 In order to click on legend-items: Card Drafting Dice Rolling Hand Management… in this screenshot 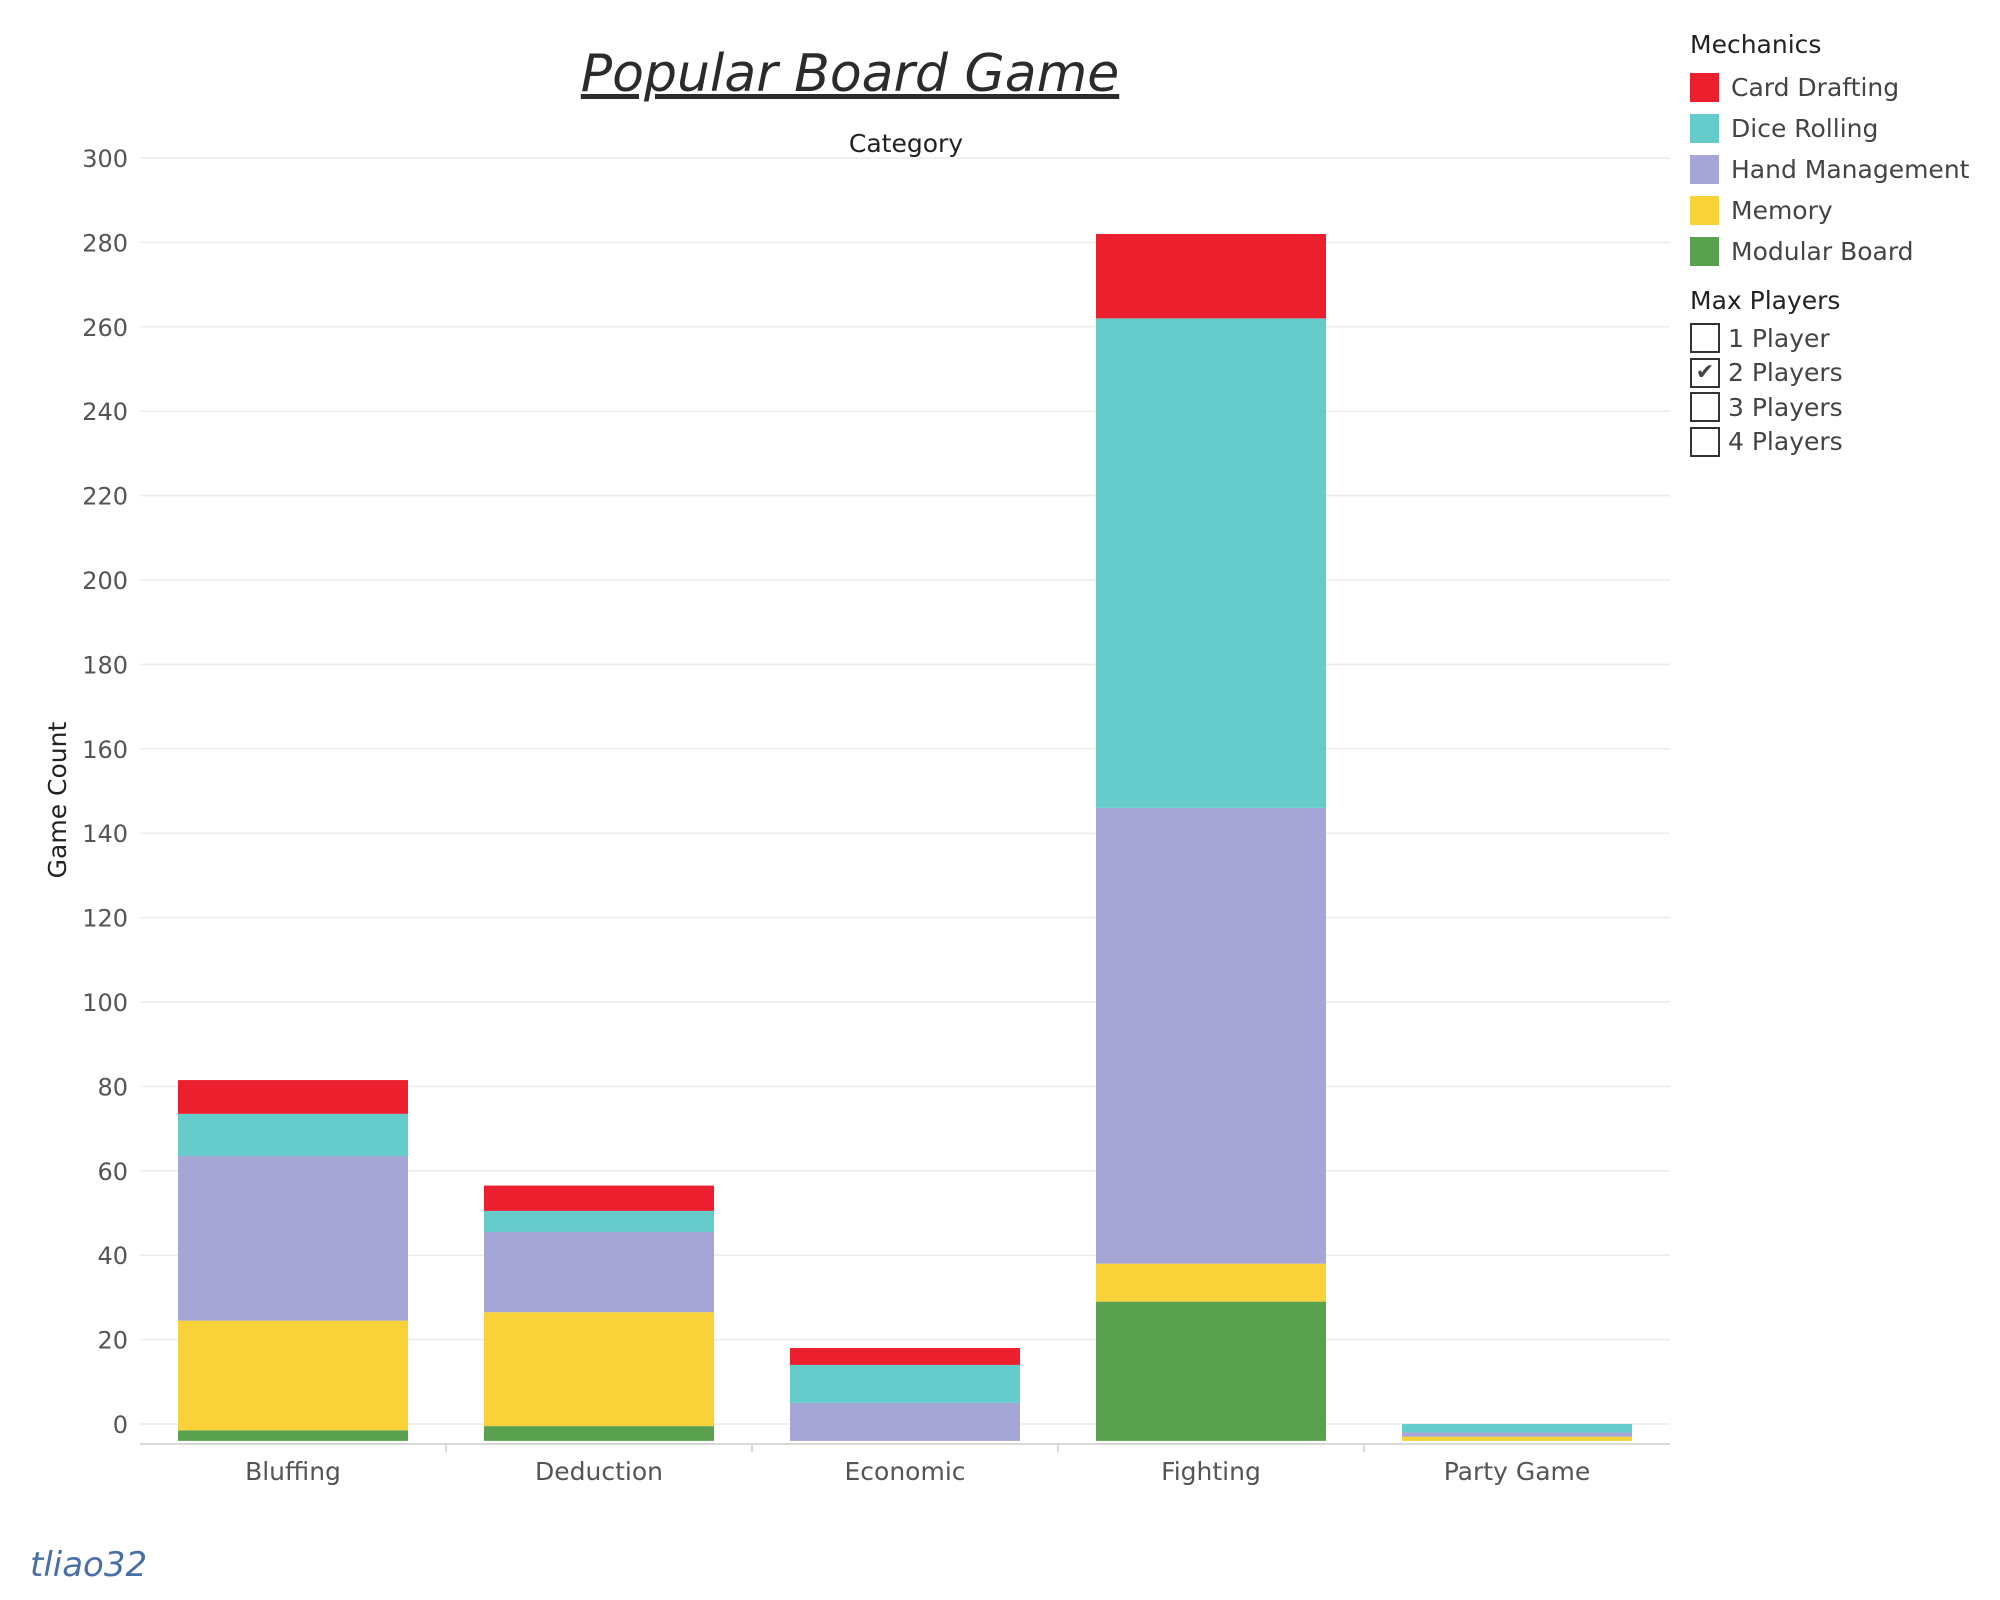, I will do `click(1840, 169)`.